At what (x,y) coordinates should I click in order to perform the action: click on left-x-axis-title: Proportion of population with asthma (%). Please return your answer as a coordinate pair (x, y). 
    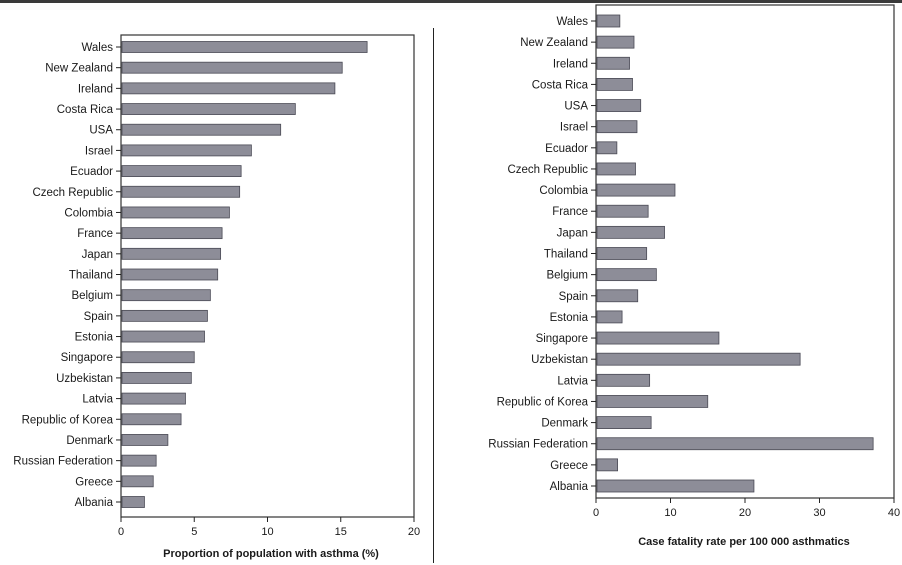
    Looking at the image, I should click on (271, 554).